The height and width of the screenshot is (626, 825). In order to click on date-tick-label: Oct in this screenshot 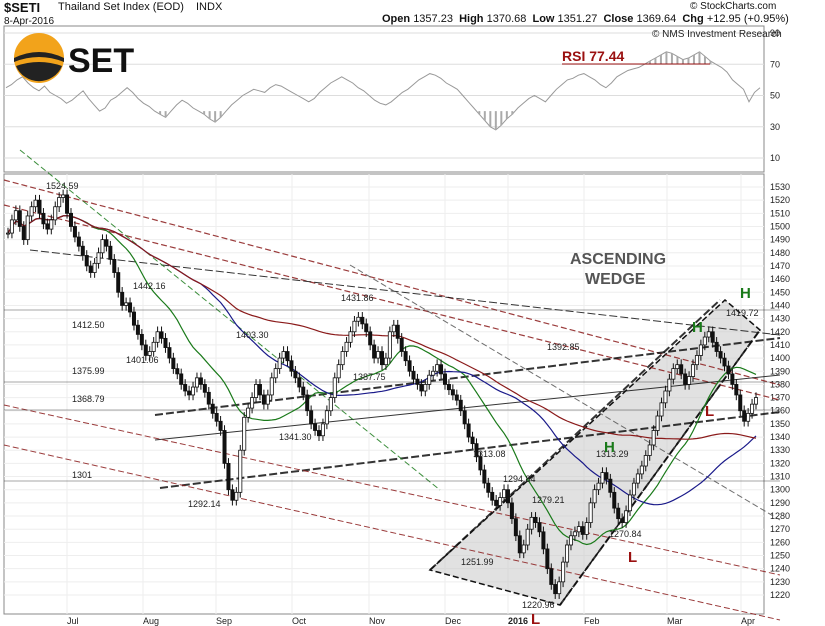, I will do `click(299, 621)`.